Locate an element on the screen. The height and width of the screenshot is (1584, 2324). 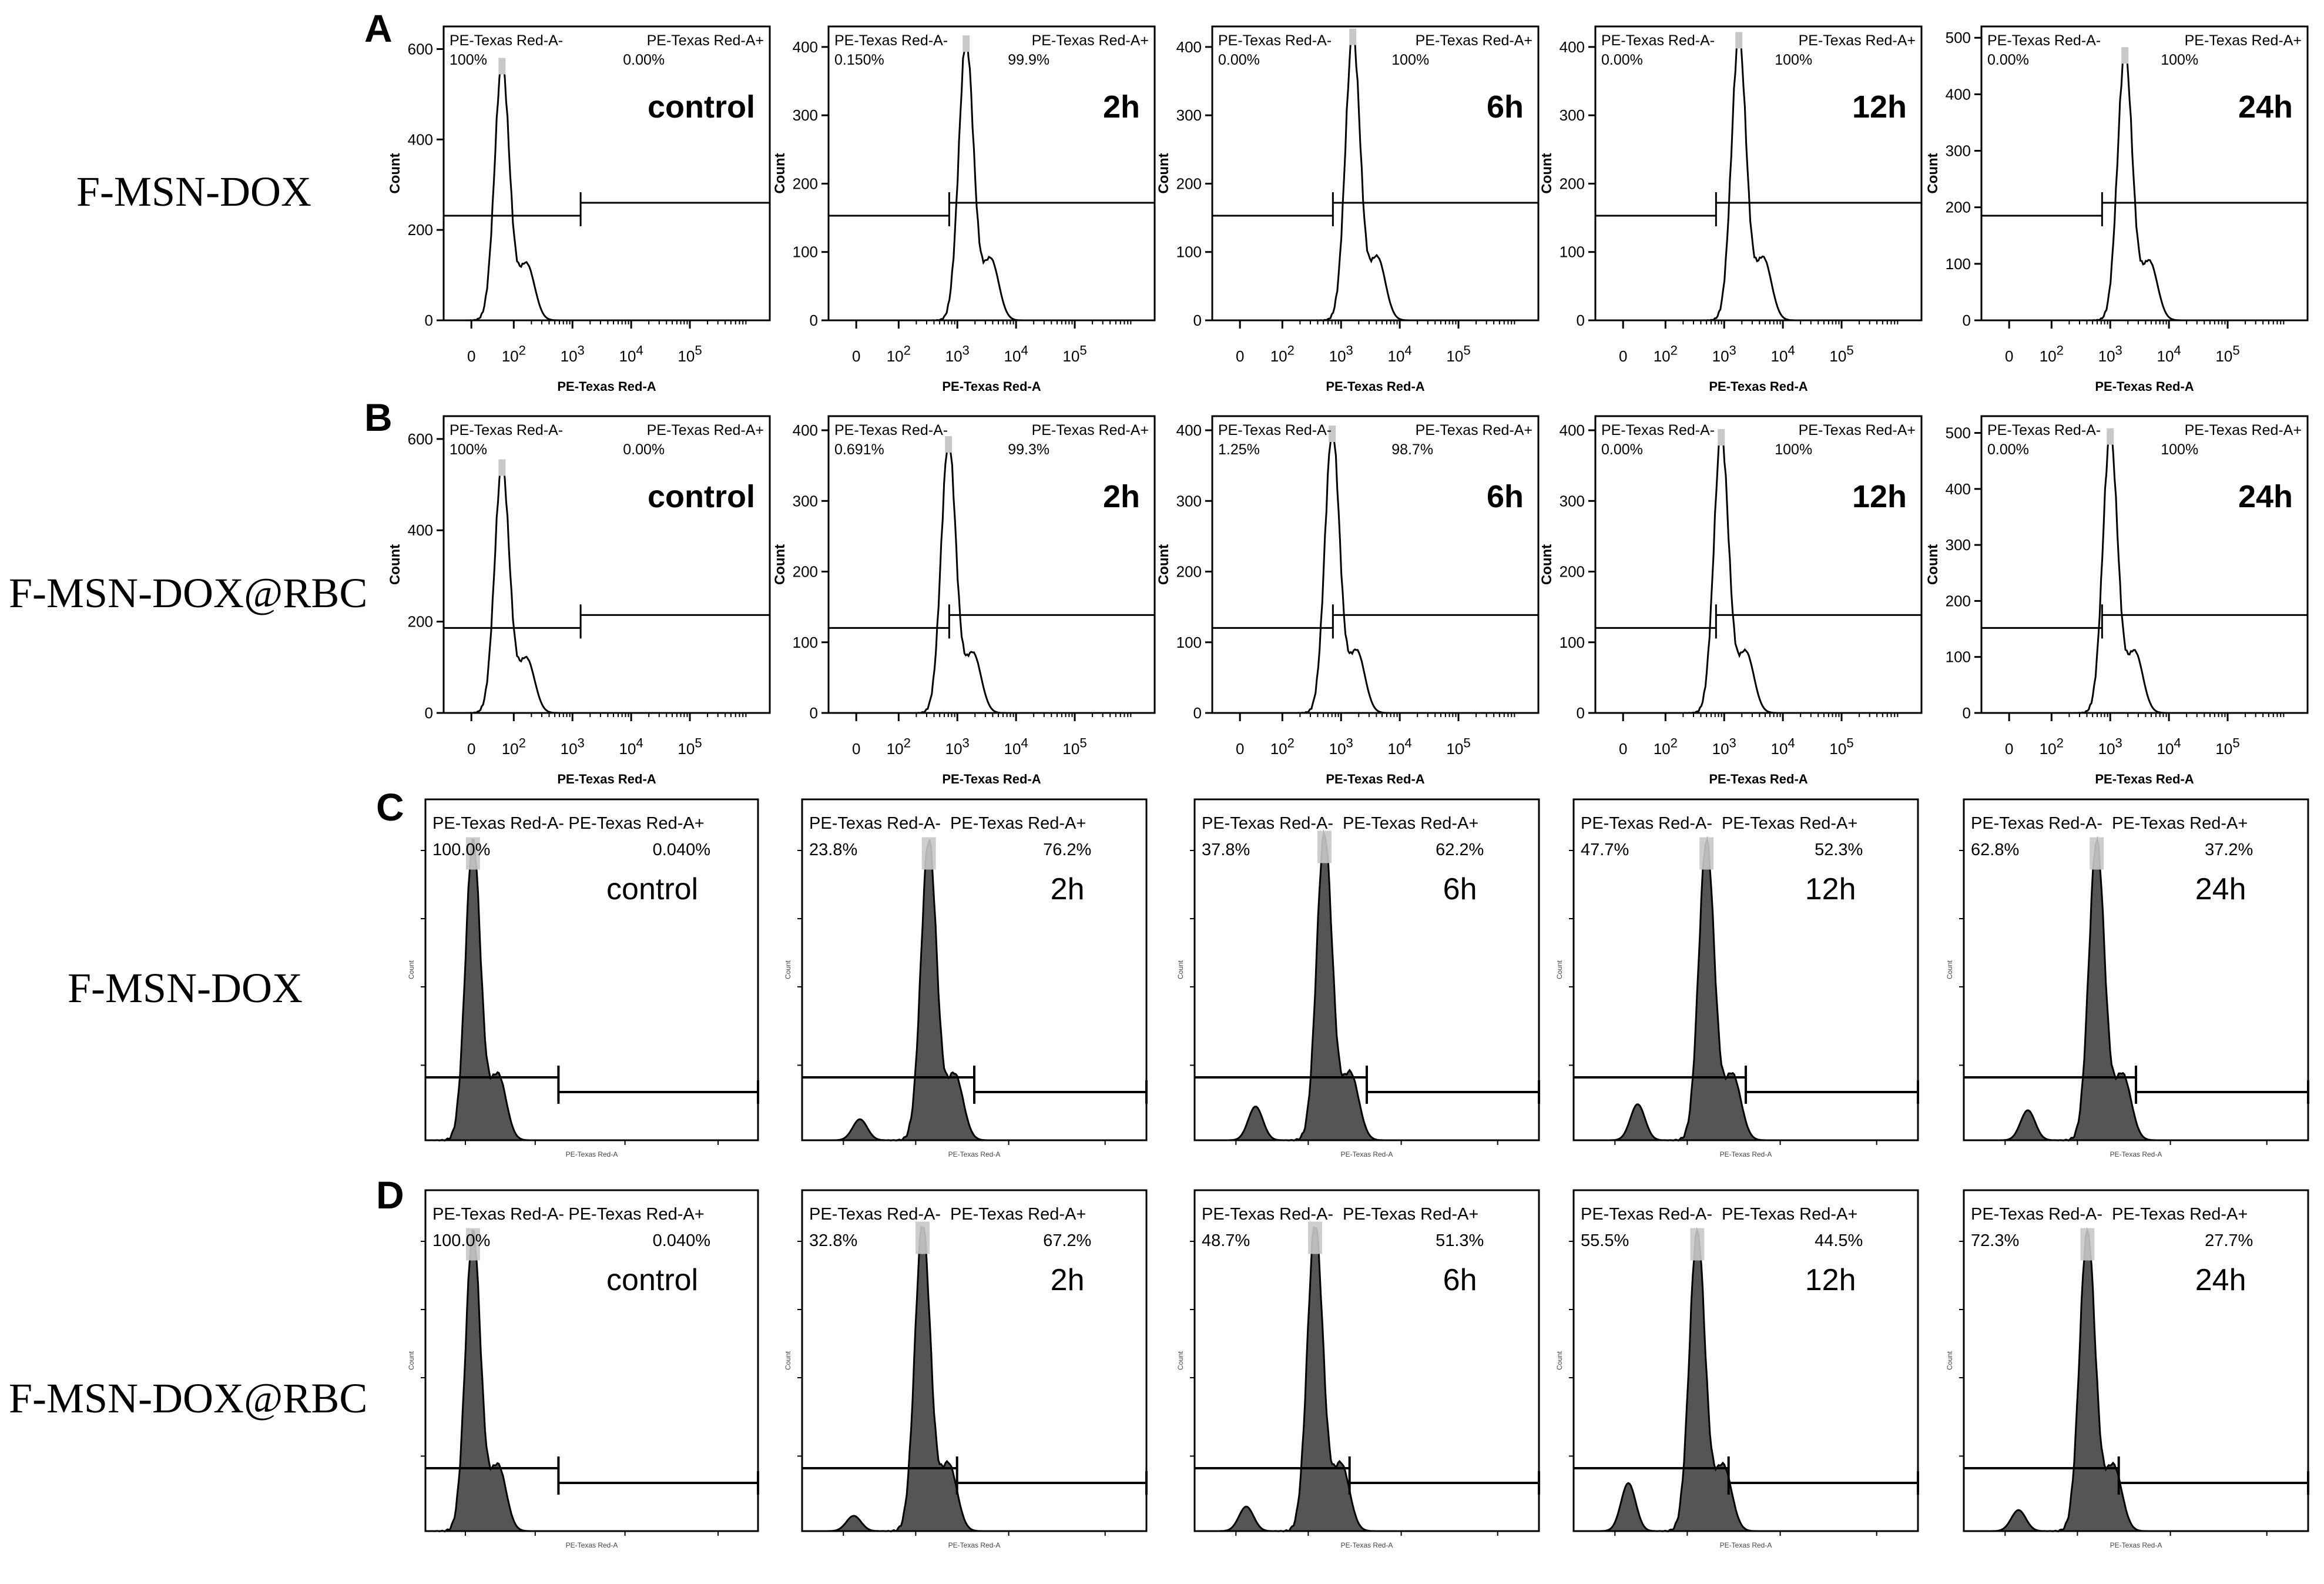
gate-left-percent: 100.0% is located at coordinates (461, 1240).